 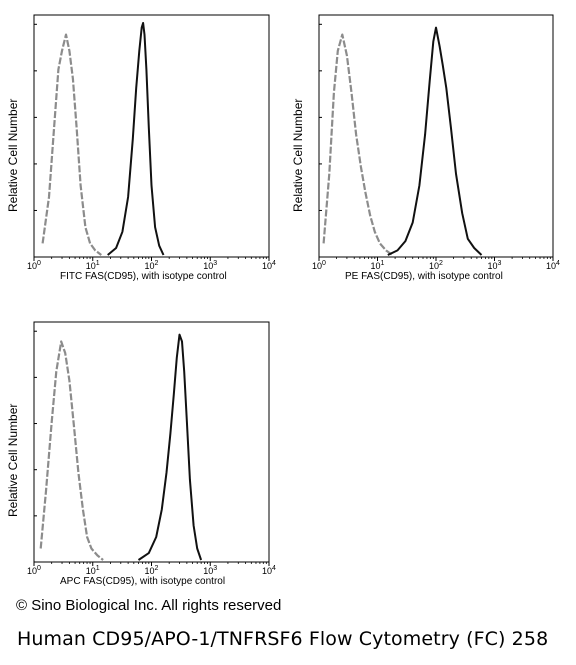 What do you see at coordinates (143, 581) in the screenshot?
I see `x-axis-label: APC FAS(CD95), with isotype control` at bounding box center [143, 581].